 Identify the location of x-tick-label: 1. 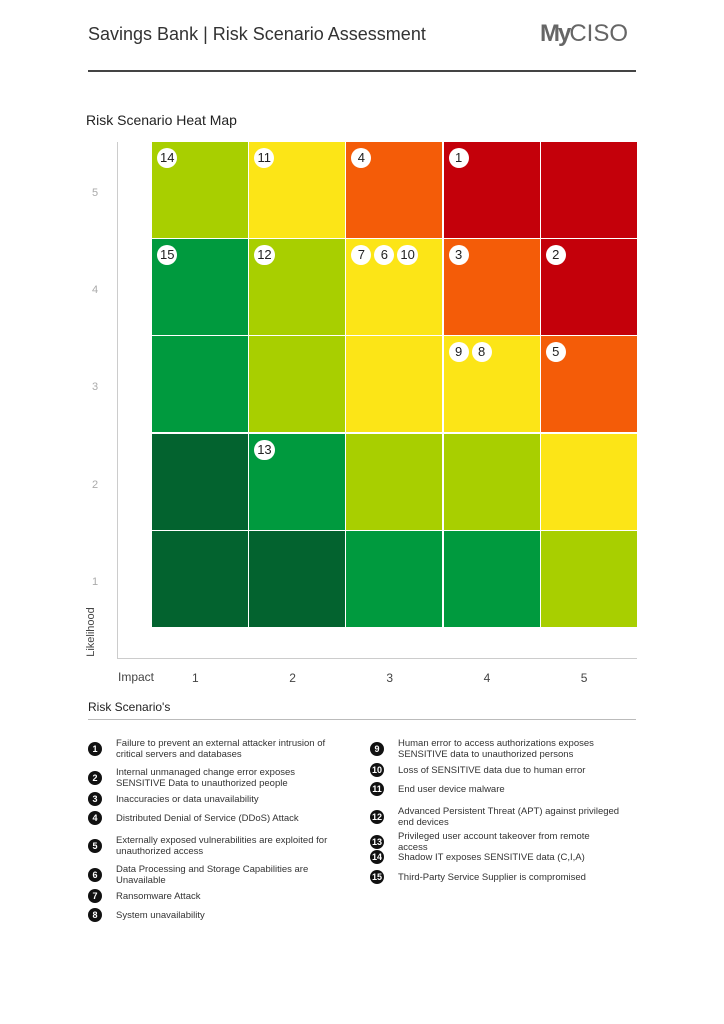
(195, 678).